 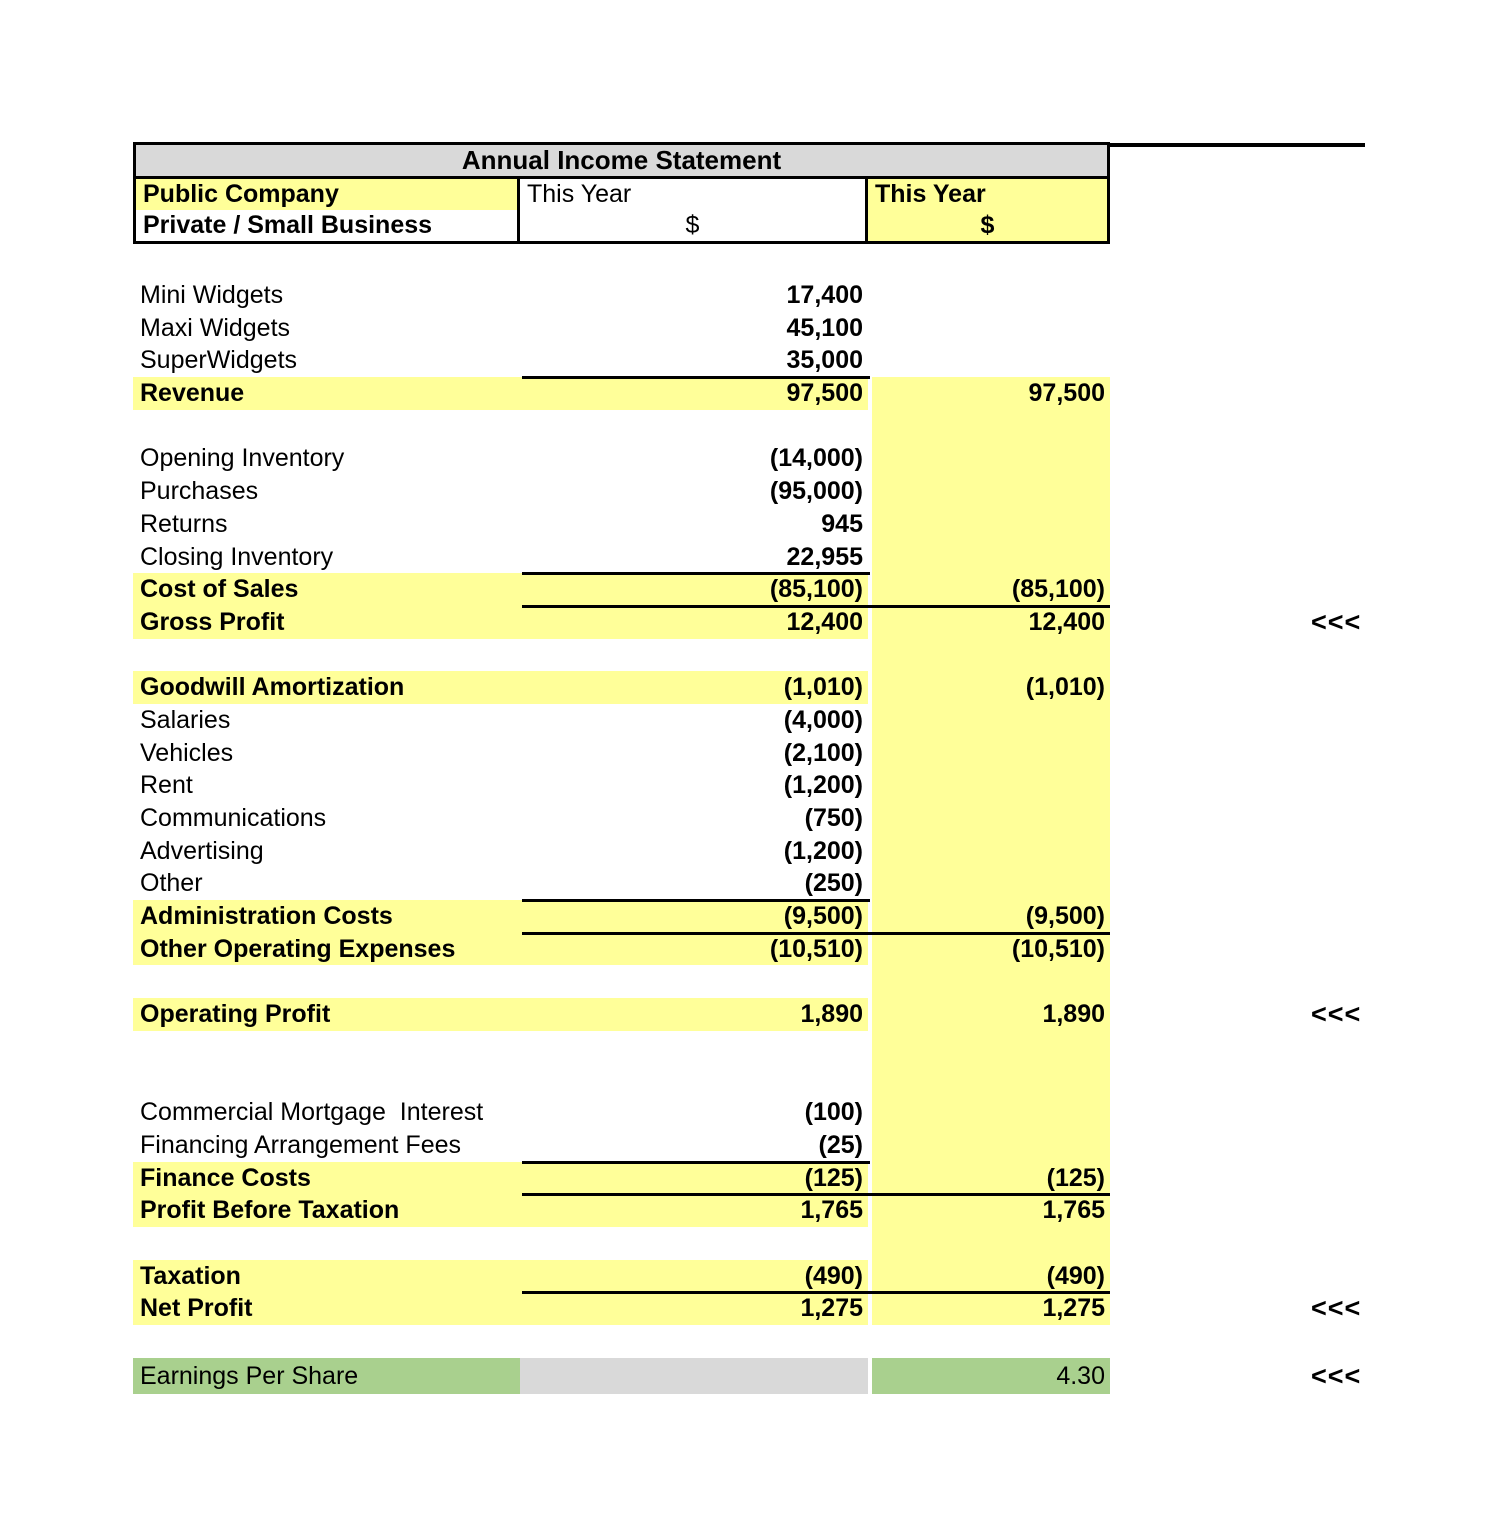 I want to click on value-this-year-1: 97,500, so click(x=694, y=393).